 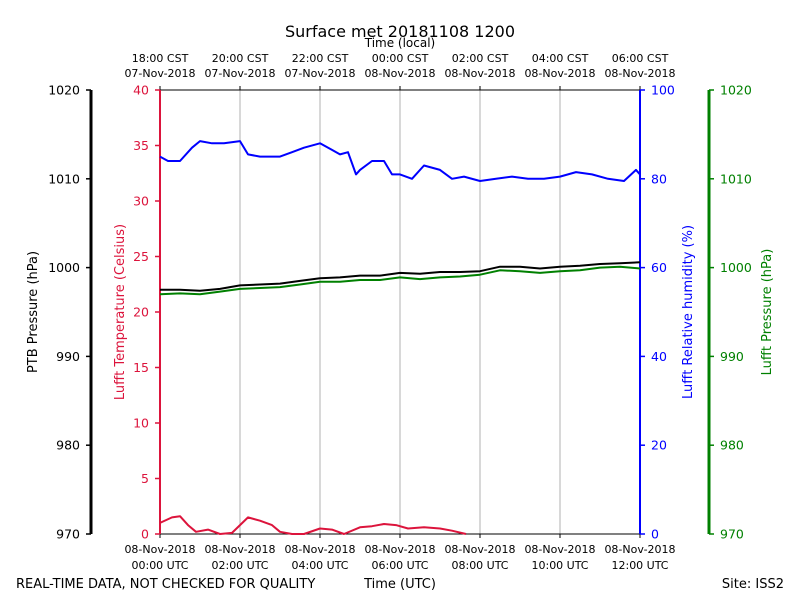 What do you see at coordinates (400, 31) in the screenshot?
I see `chart-title: Surface met 20181108 1200` at bounding box center [400, 31].